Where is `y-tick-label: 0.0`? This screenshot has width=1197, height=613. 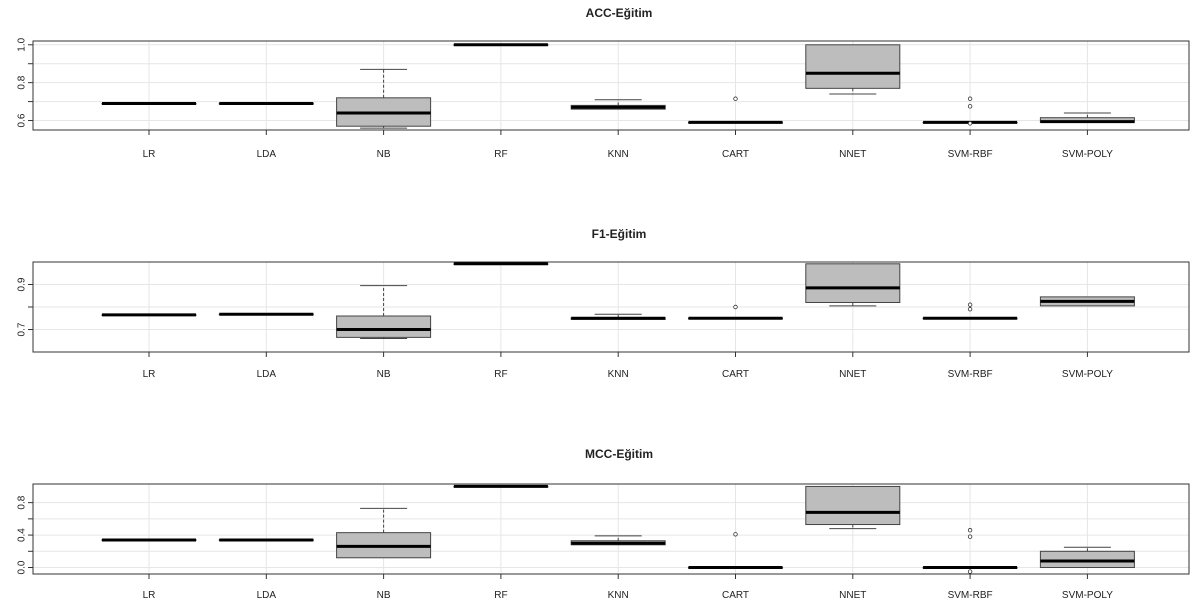 y-tick-label: 0.0 is located at coordinates (22, 567).